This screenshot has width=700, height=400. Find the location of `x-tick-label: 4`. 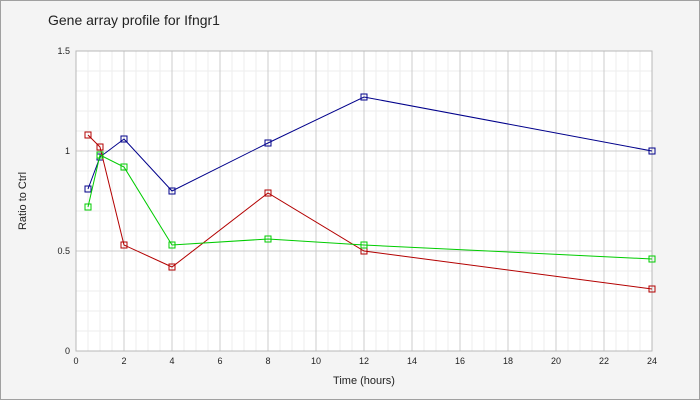

x-tick-label: 4 is located at coordinates (171, 361).